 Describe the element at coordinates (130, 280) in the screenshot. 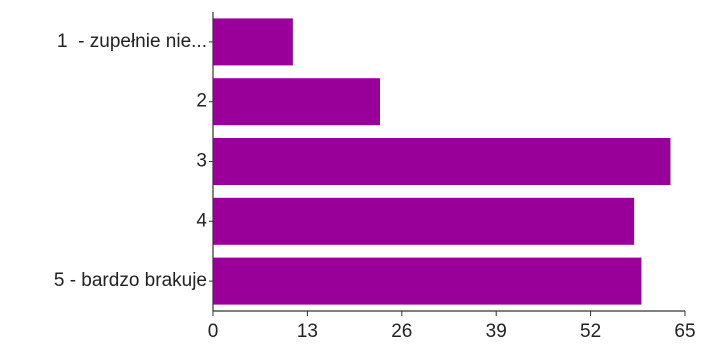

I see `category-label-5: 5 - bardzo brakuje` at that location.